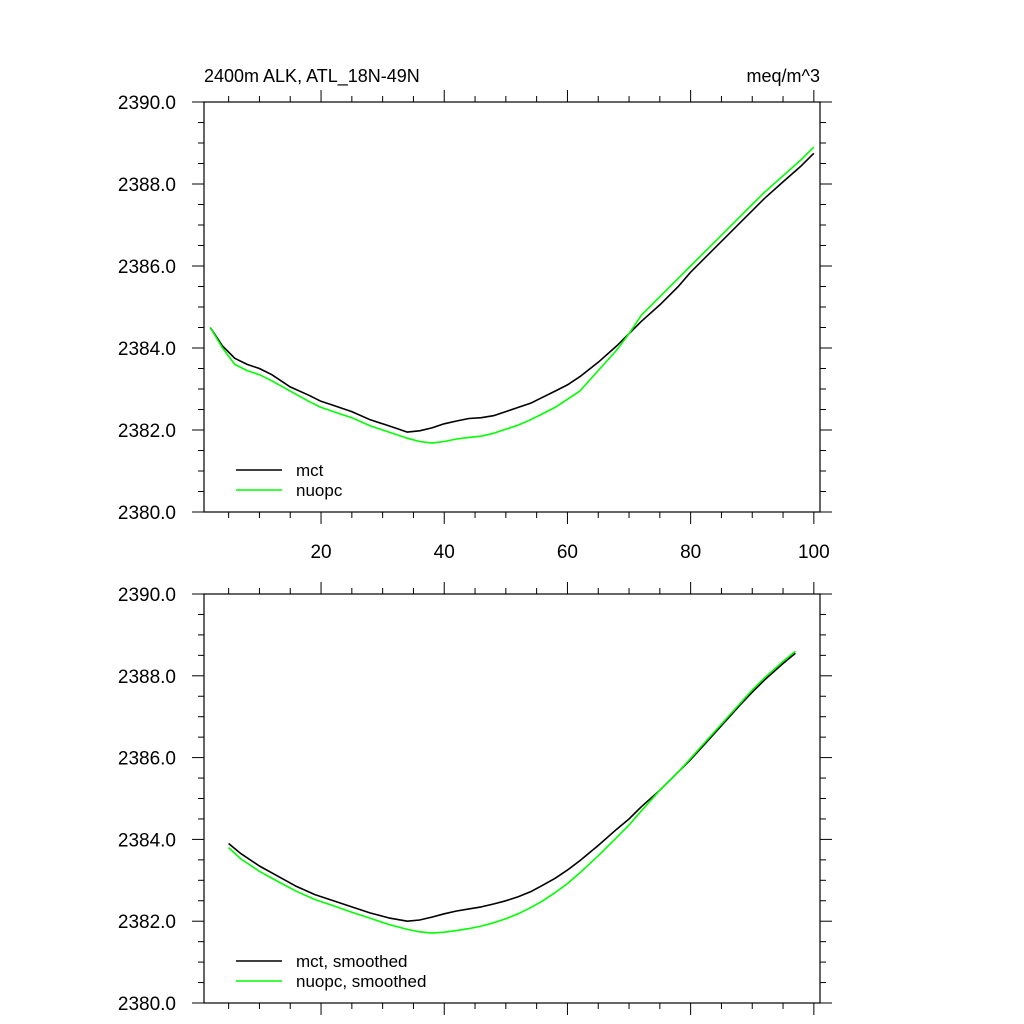 The width and height of the screenshot is (1024, 1024). What do you see at coordinates (444, 552) in the screenshot?
I see `x-tick-label: 40` at bounding box center [444, 552].